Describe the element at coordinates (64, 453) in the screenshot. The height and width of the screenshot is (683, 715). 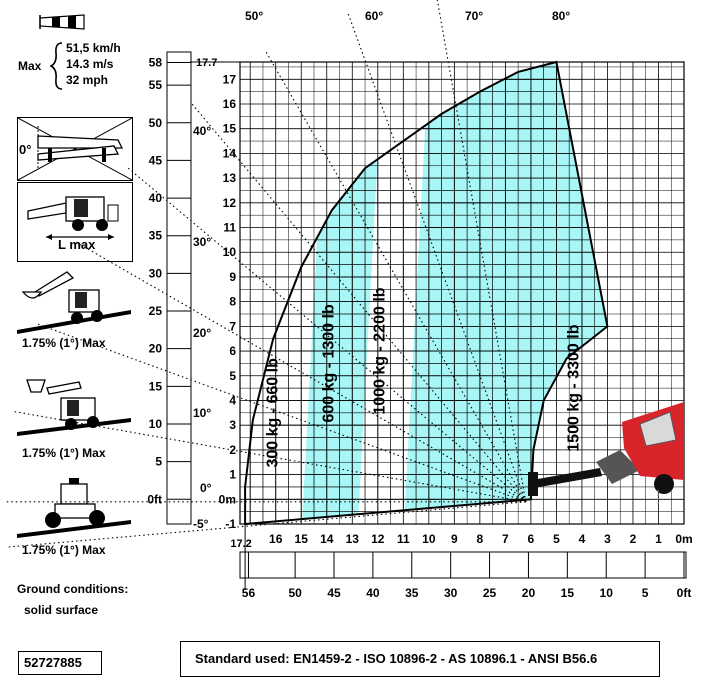
I see `slope-label-2: 1.75% (1°) Max` at that location.